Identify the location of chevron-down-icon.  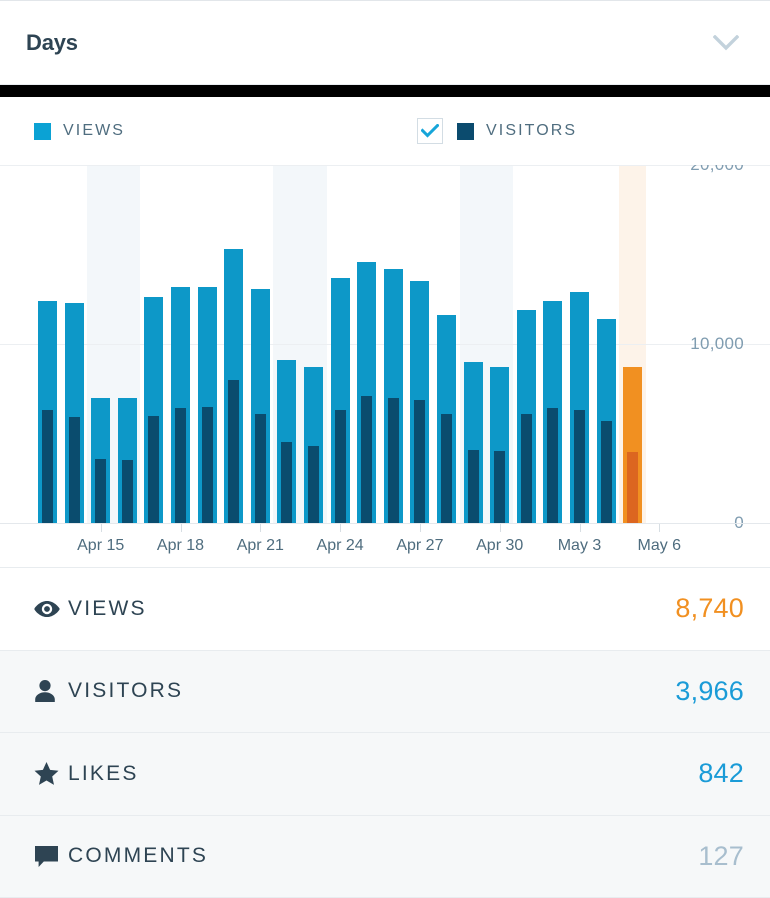
(726, 42).